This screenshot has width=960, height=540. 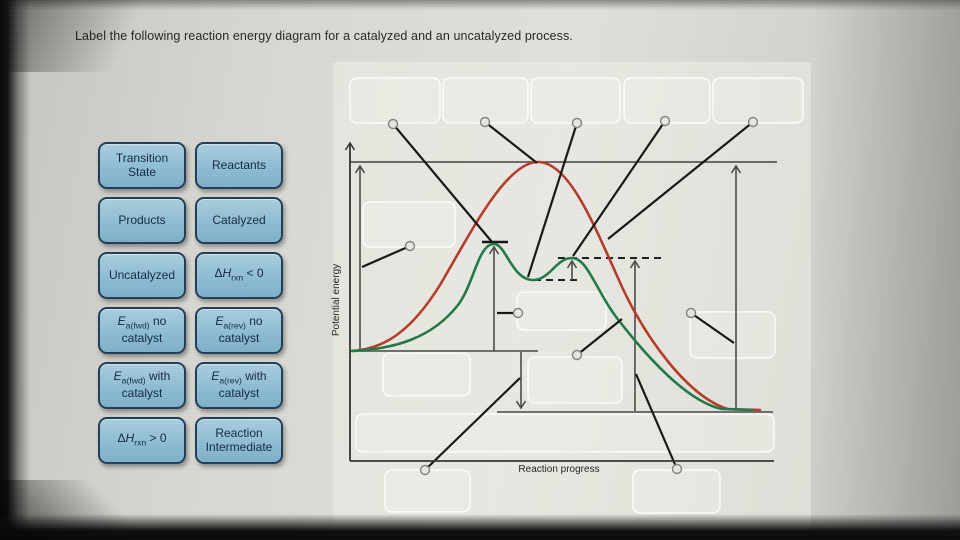 What do you see at coordinates (656, 421) in the screenshot?
I see `leader-to-ea-rev-cat-arrow` at bounding box center [656, 421].